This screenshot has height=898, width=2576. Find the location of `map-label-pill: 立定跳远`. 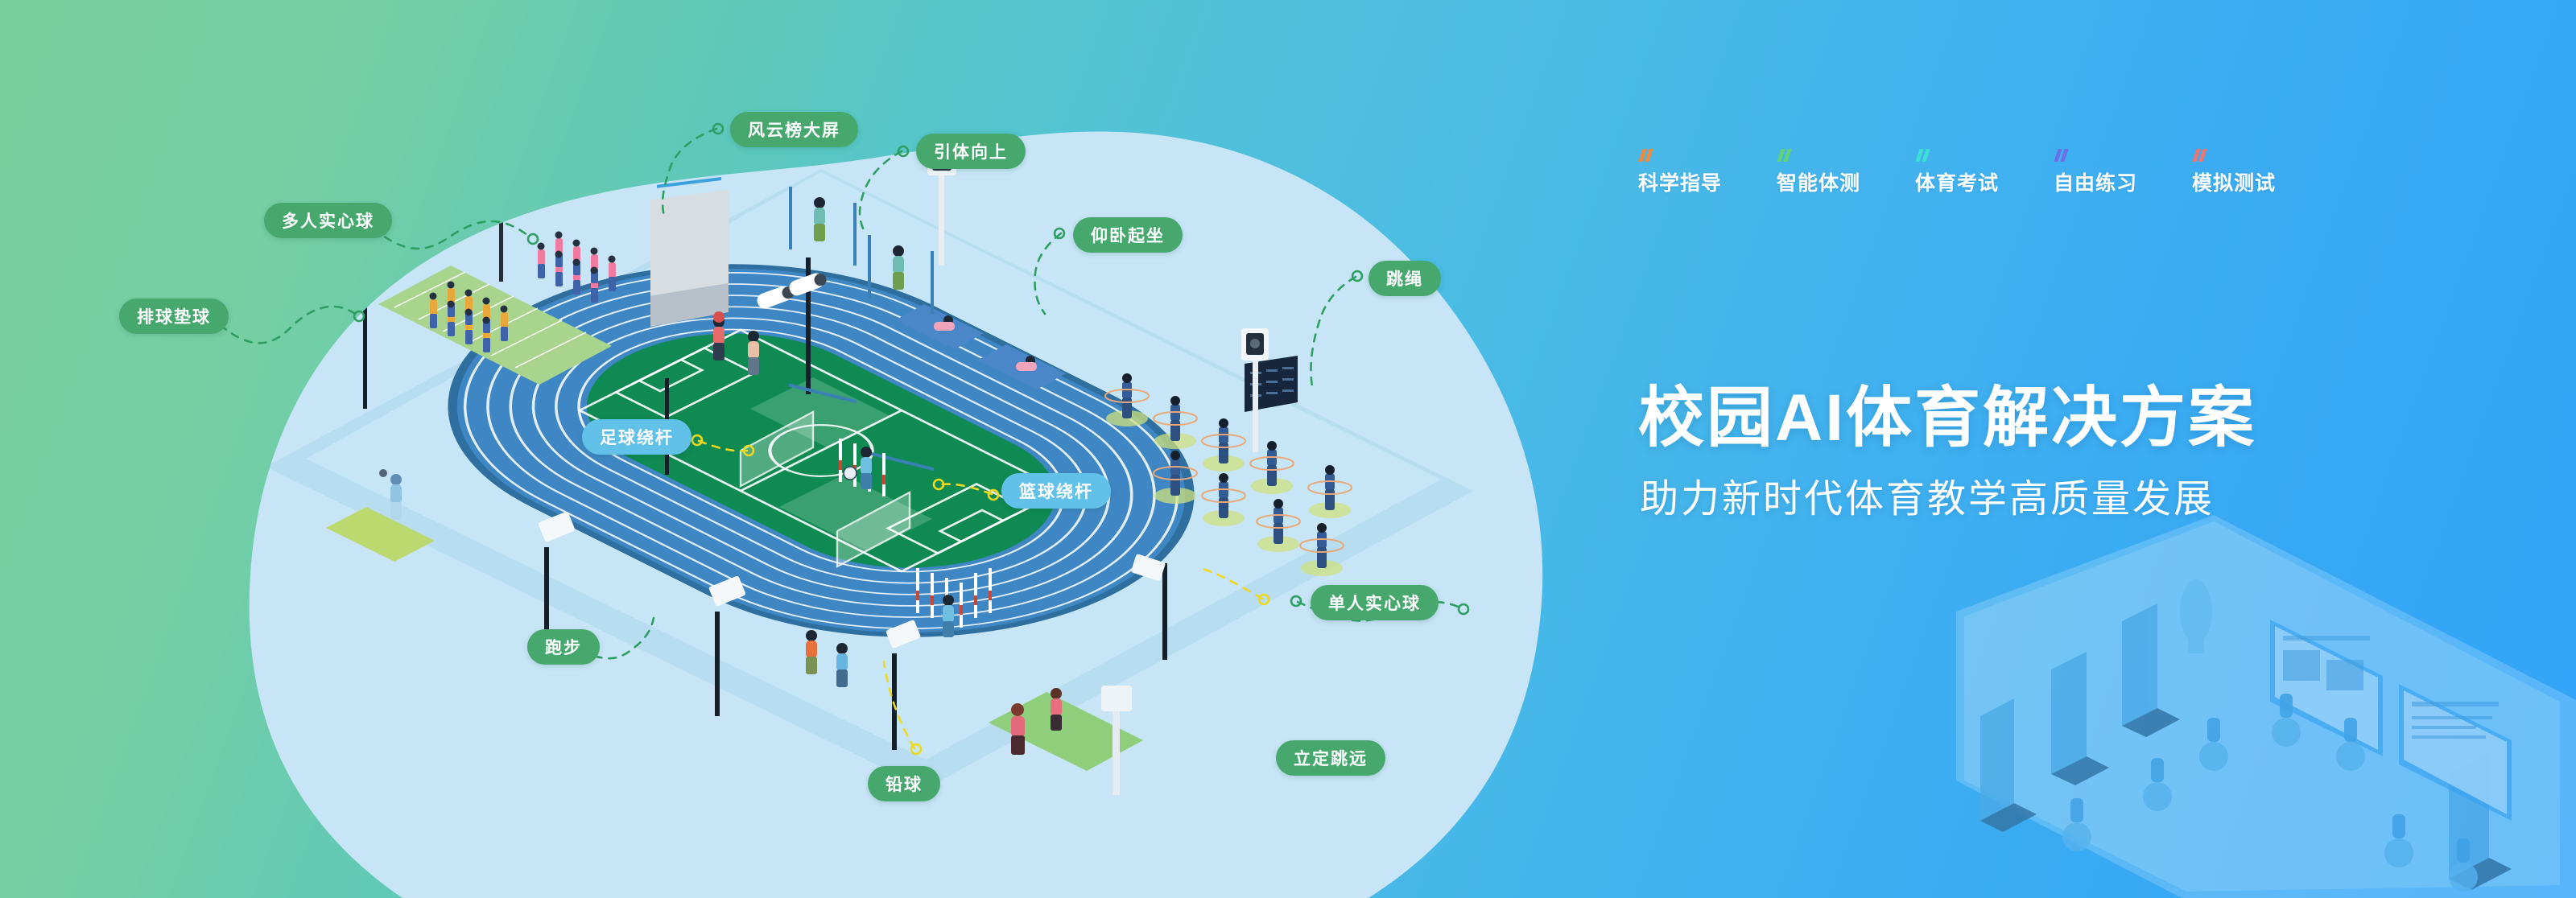

map-label-pill: 立定跳远 is located at coordinates (1330, 758).